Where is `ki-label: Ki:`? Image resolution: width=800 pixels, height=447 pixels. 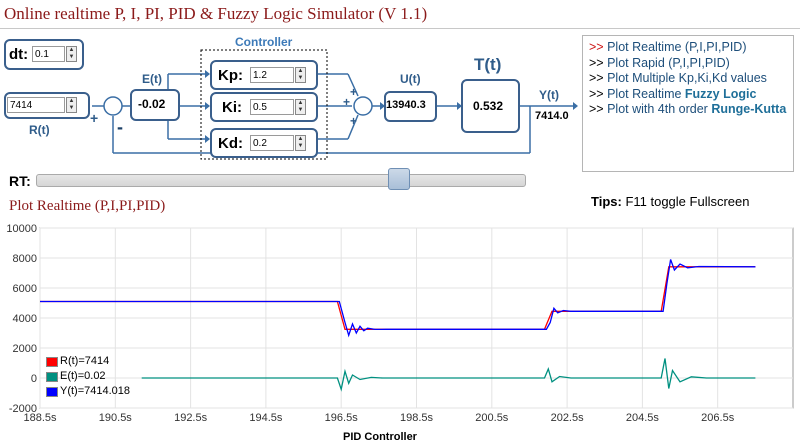
ki-label: Ki: is located at coordinates (232, 107).